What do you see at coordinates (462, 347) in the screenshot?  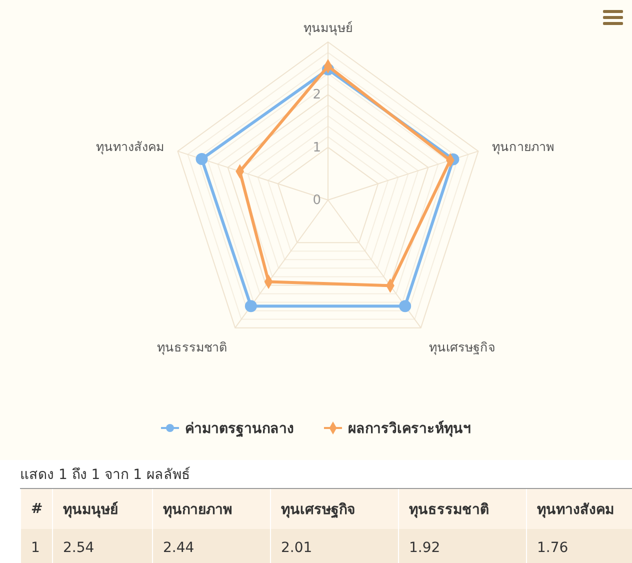 I see `spoke-label: ทุนเศรษฐกิจ` at bounding box center [462, 347].